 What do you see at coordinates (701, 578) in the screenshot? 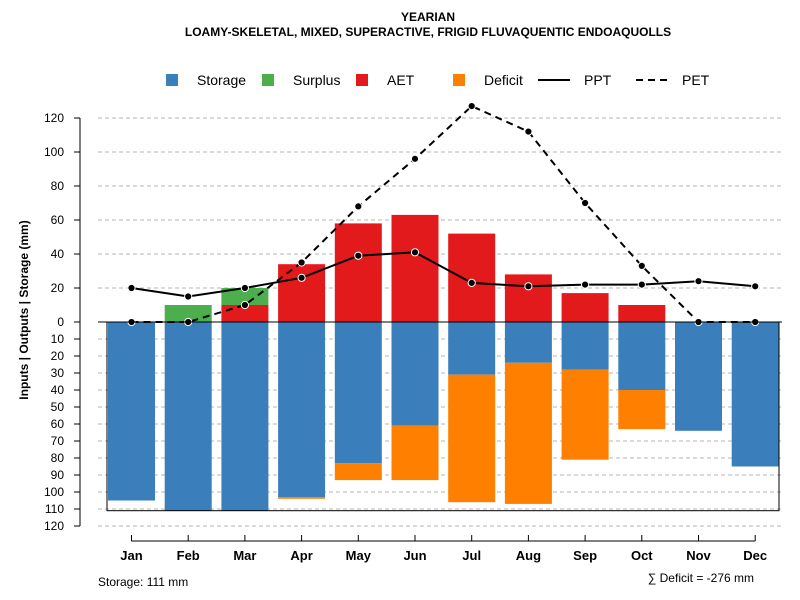
I see `footer-deficit: ∑ Deficit = -276 mm` at bounding box center [701, 578].